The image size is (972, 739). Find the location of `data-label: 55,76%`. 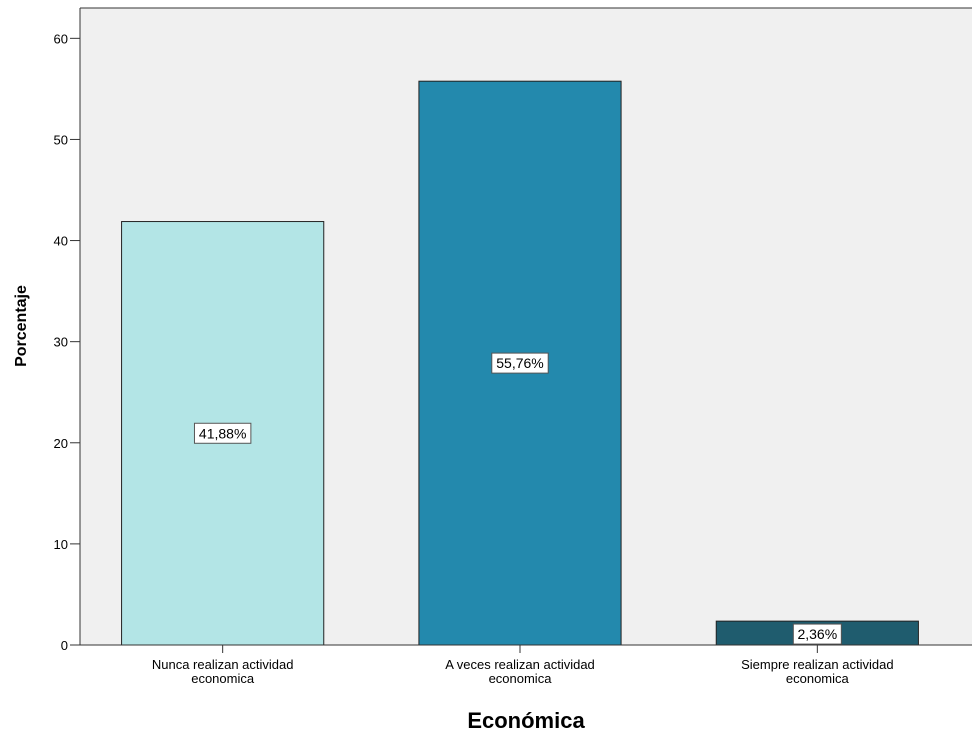

data-label: 55,76% is located at coordinates (519, 363).